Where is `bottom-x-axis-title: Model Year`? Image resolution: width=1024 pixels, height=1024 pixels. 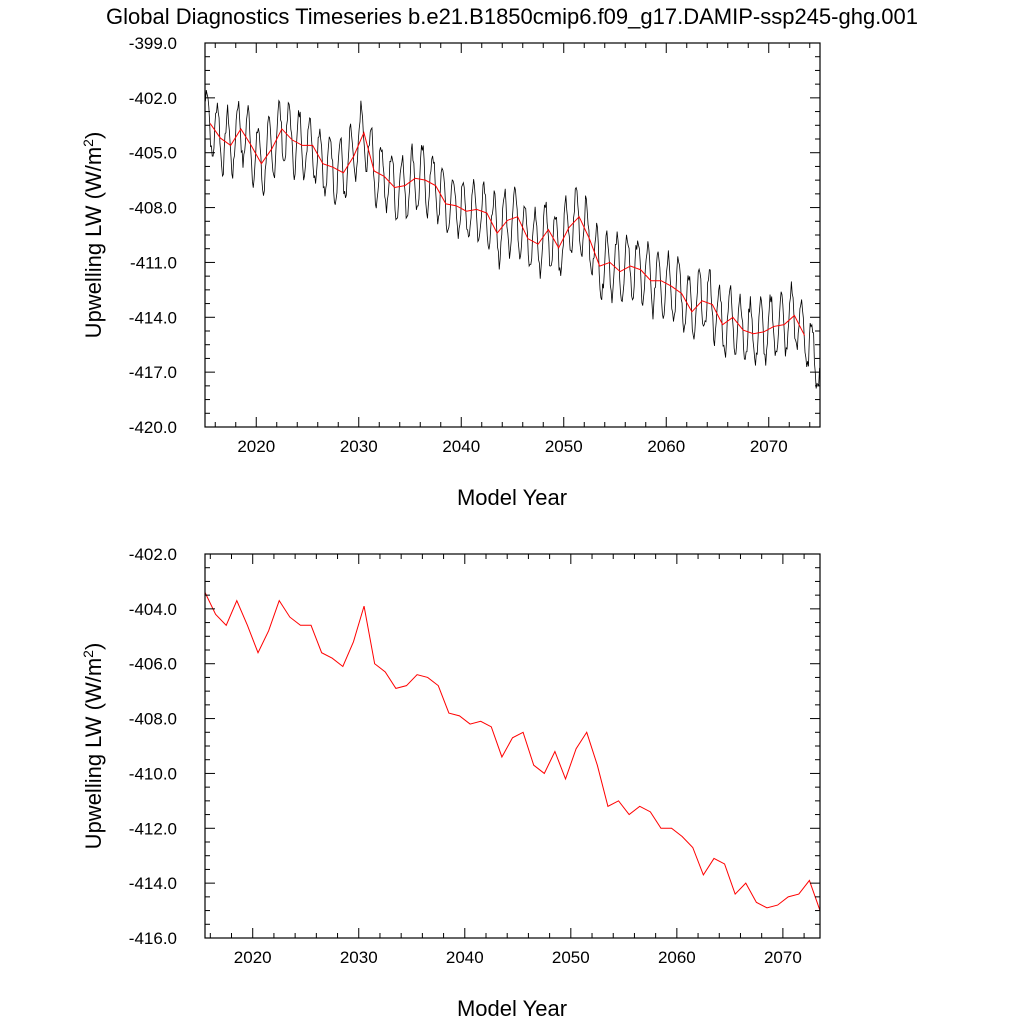 bottom-x-axis-title: Model Year is located at coordinates (512, 1008).